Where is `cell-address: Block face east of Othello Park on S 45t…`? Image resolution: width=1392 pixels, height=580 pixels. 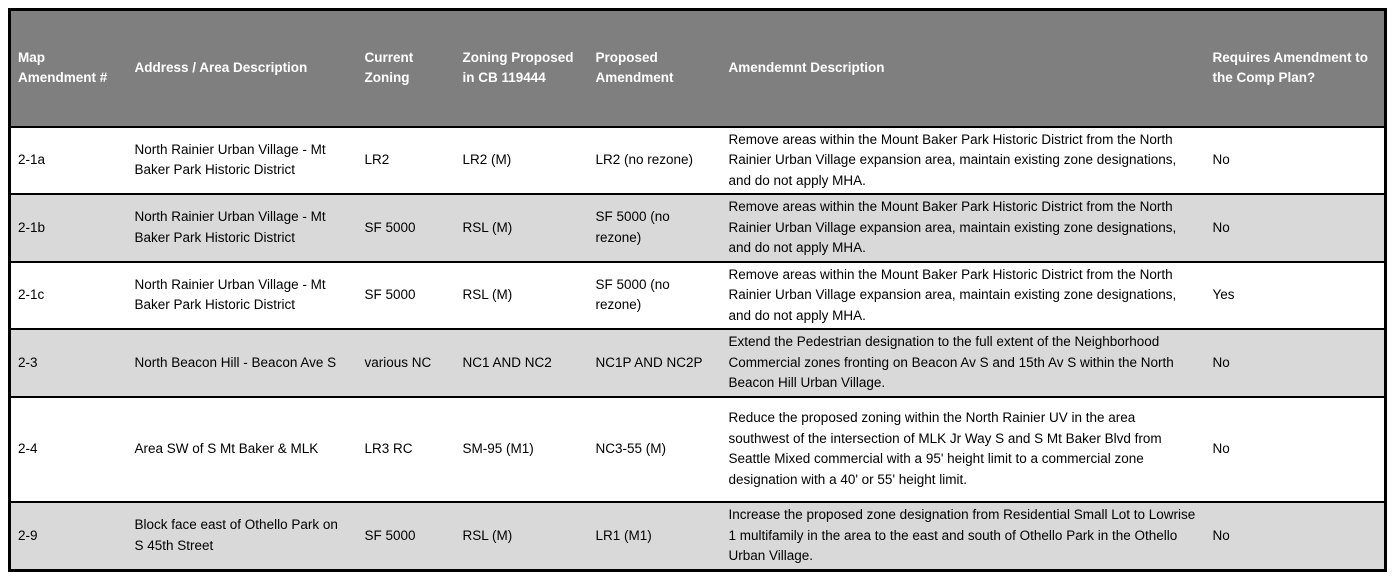 cell-address: Block face east of Othello Park on S 45t… is located at coordinates (242, 535).